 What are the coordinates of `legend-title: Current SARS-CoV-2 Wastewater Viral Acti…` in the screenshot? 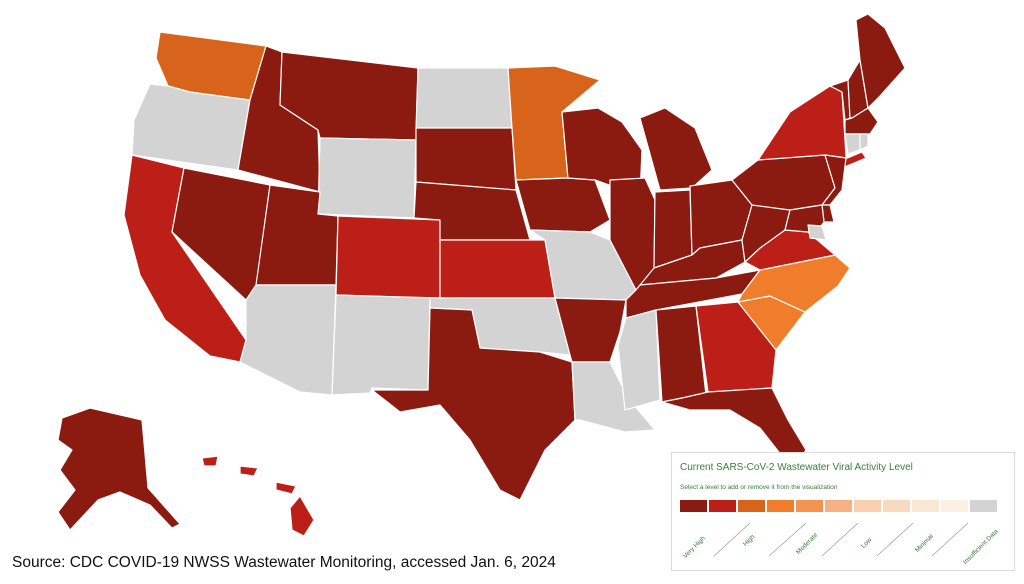 It's located at (796, 467).